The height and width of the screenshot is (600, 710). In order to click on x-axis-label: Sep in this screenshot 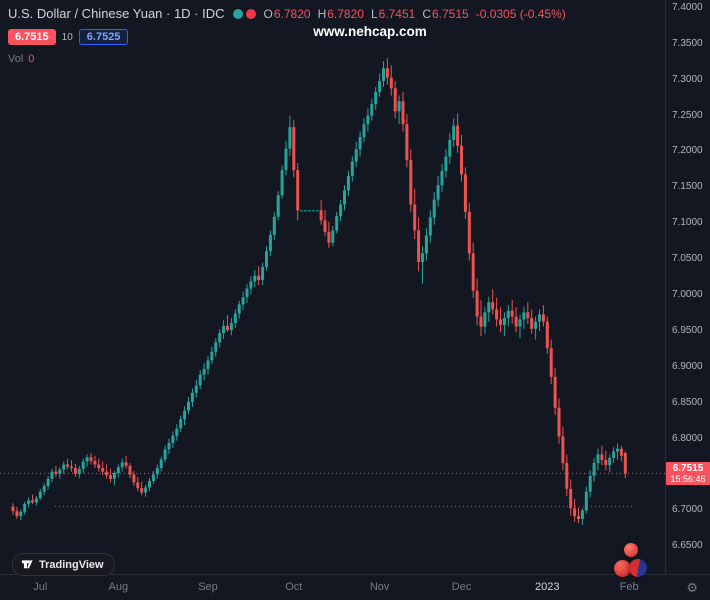, I will do `click(208, 587)`.